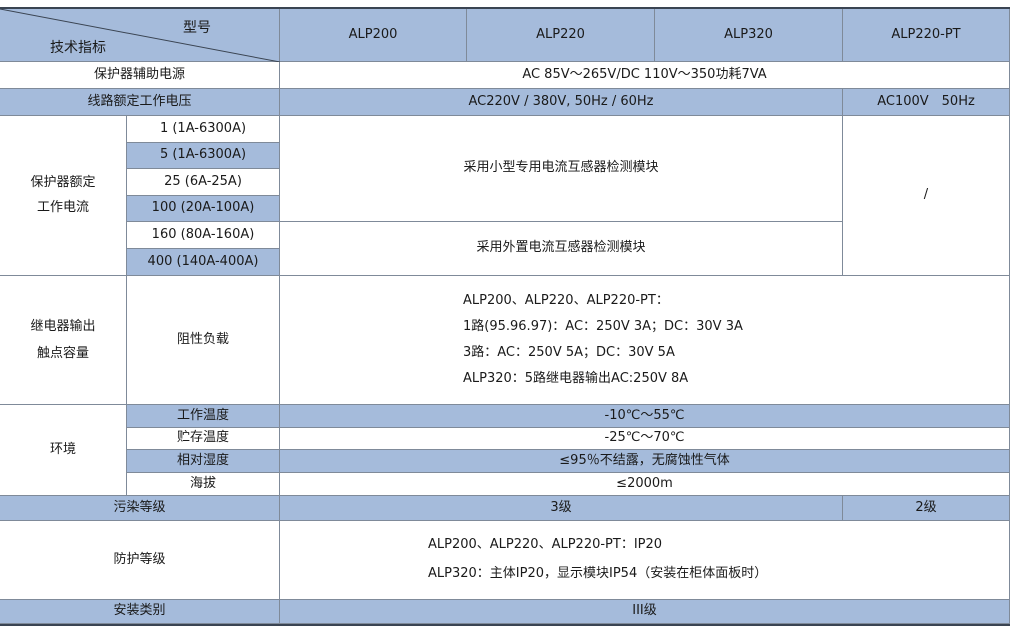  What do you see at coordinates (576, 378) in the screenshot?
I see `relay-line: ALP320：5路继电器输出AC:250V 8A` at bounding box center [576, 378].